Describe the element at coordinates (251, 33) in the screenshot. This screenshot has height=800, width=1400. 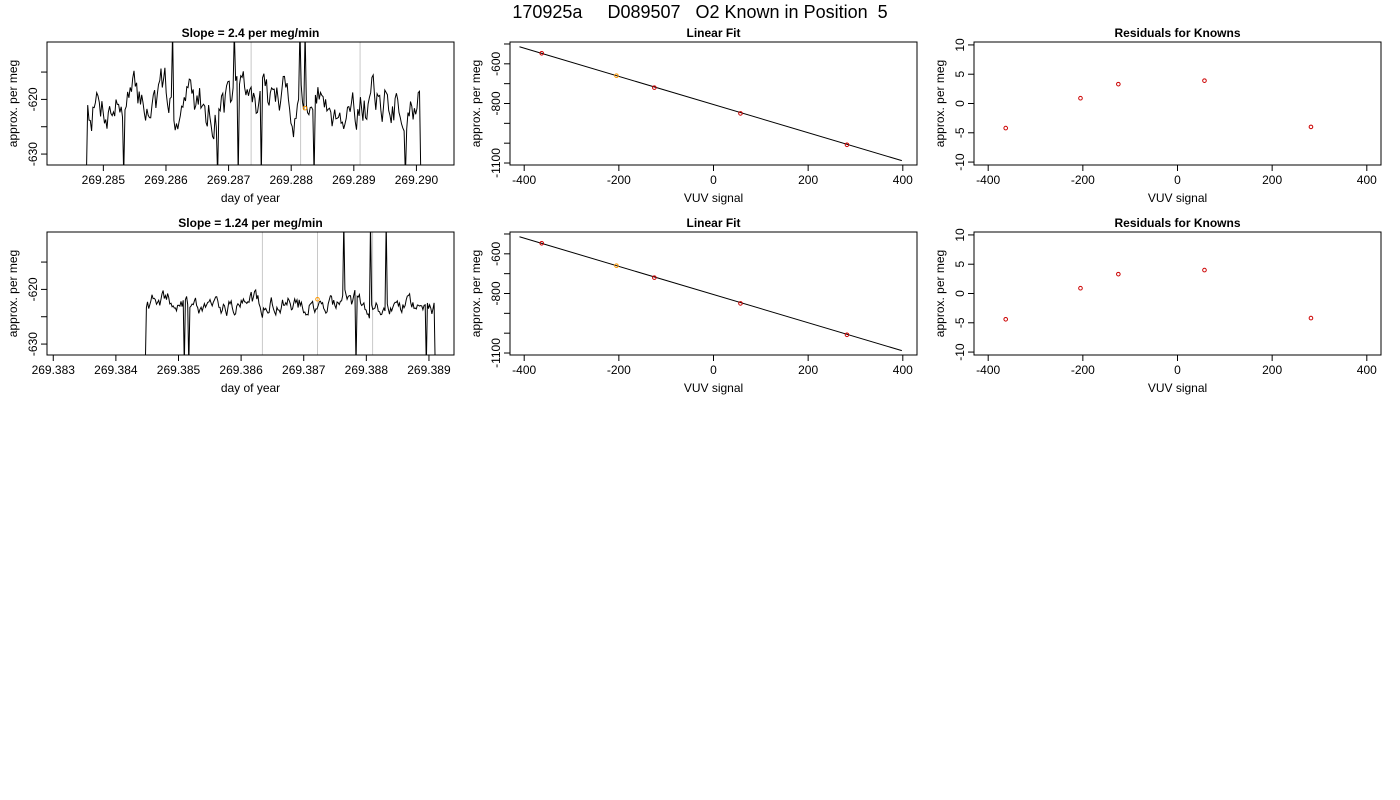
I see `panel-title: Slope = 2.4 per meg/min` at that location.